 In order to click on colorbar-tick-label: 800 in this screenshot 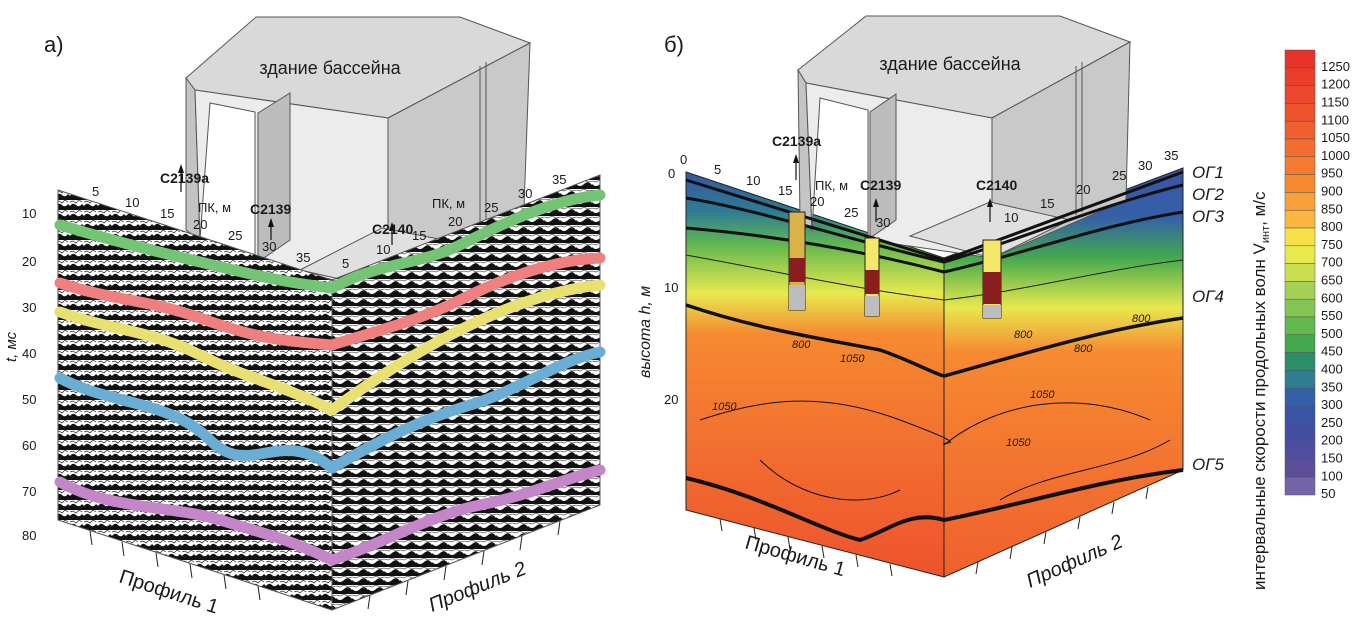, I will do `click(1332, 226)`.